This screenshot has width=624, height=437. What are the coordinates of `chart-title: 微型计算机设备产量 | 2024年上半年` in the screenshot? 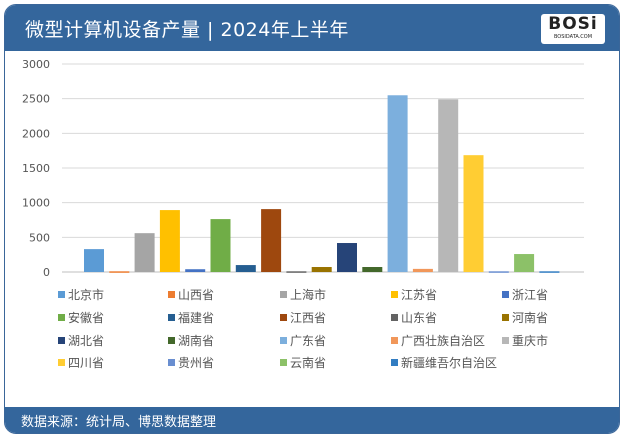 It's located at (187, 30).